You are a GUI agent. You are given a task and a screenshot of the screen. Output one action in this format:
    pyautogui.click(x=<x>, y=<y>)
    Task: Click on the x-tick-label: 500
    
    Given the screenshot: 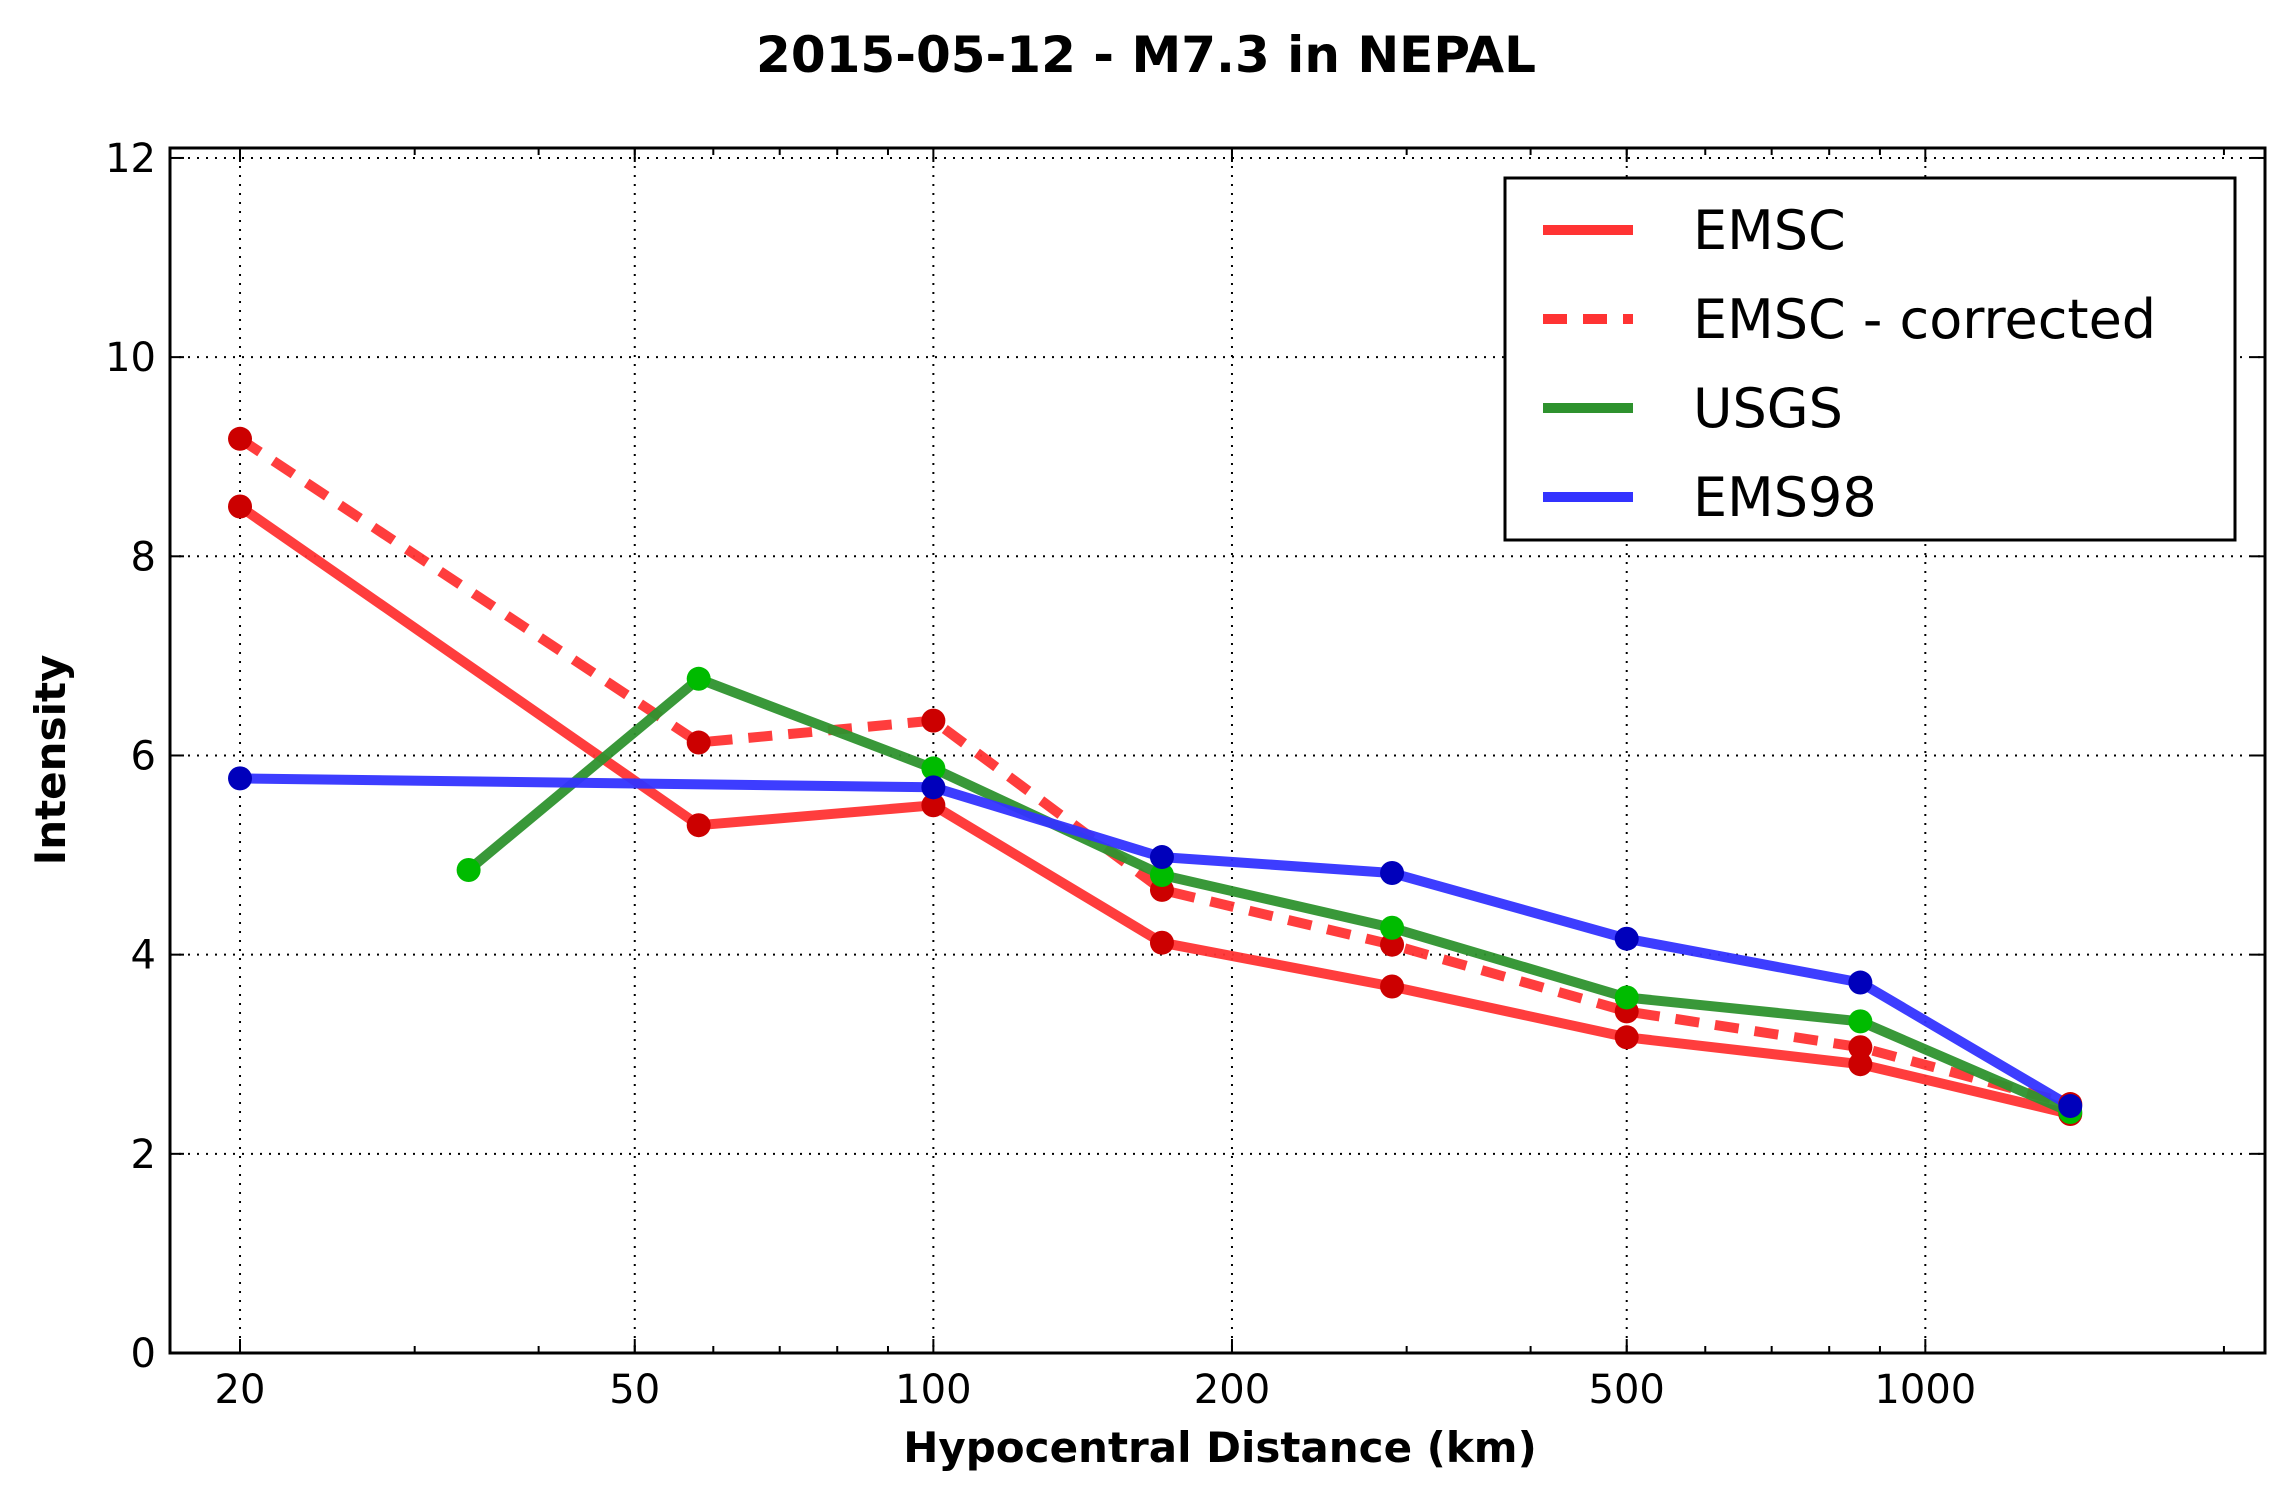 What is the action you would take?
    pyautogui.click(x=1627, y=1390)
    